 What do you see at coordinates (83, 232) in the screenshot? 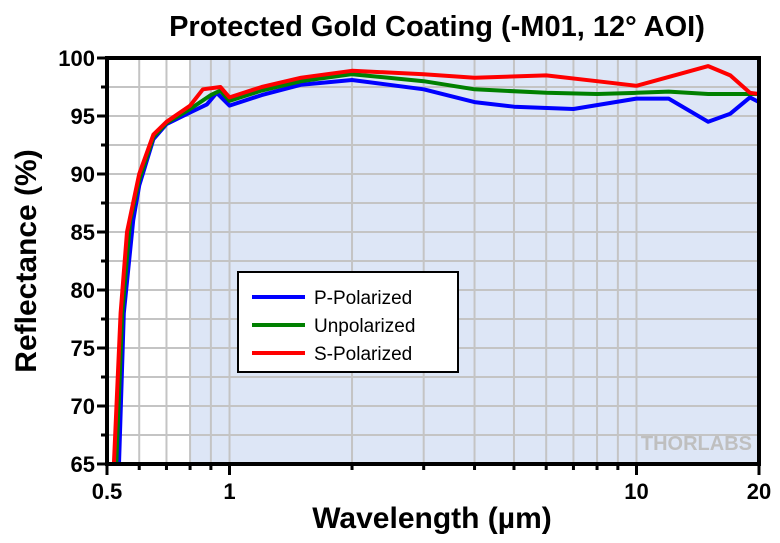
I see `y-tick-label: 85` at bounding box center [83, 232].